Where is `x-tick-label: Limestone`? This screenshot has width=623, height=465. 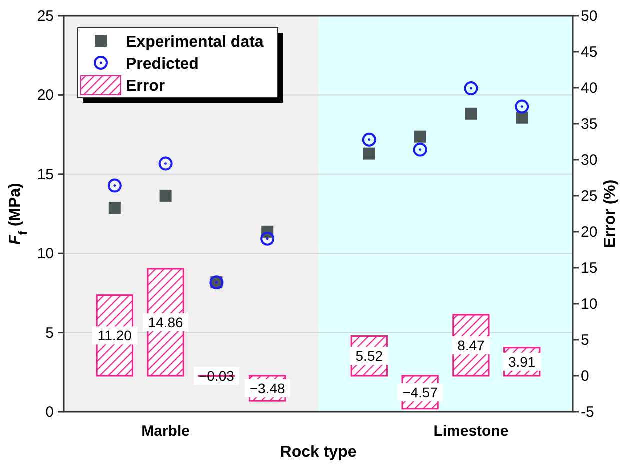
x-tick-label: Limestone is located at coordinates (471, 431).